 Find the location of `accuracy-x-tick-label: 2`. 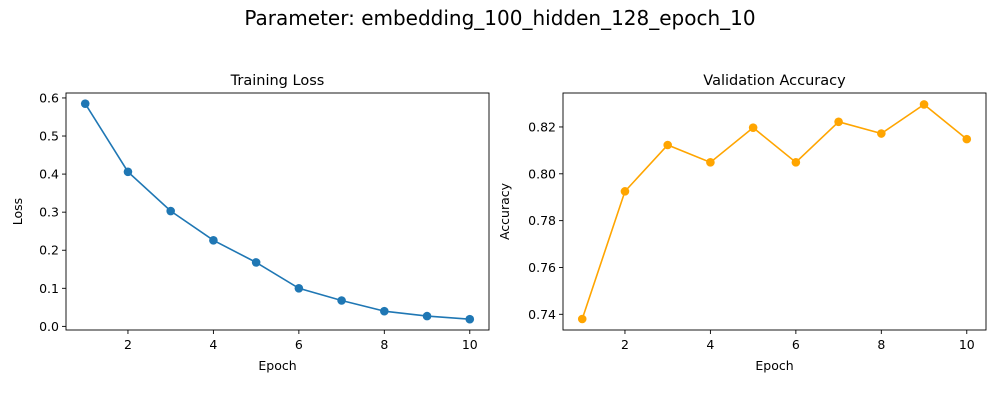

accuracy-x-tick-label: 2 is located at coordinates (625, 344).